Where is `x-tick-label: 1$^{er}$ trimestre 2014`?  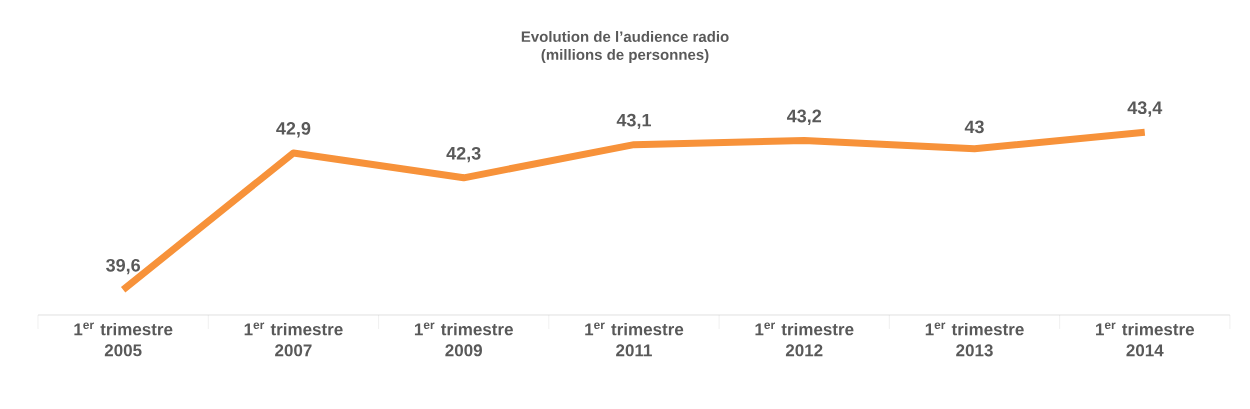
x-tick-label: 1$^{er}$ trimestre 2014 is located at coordinates (1145, 339).